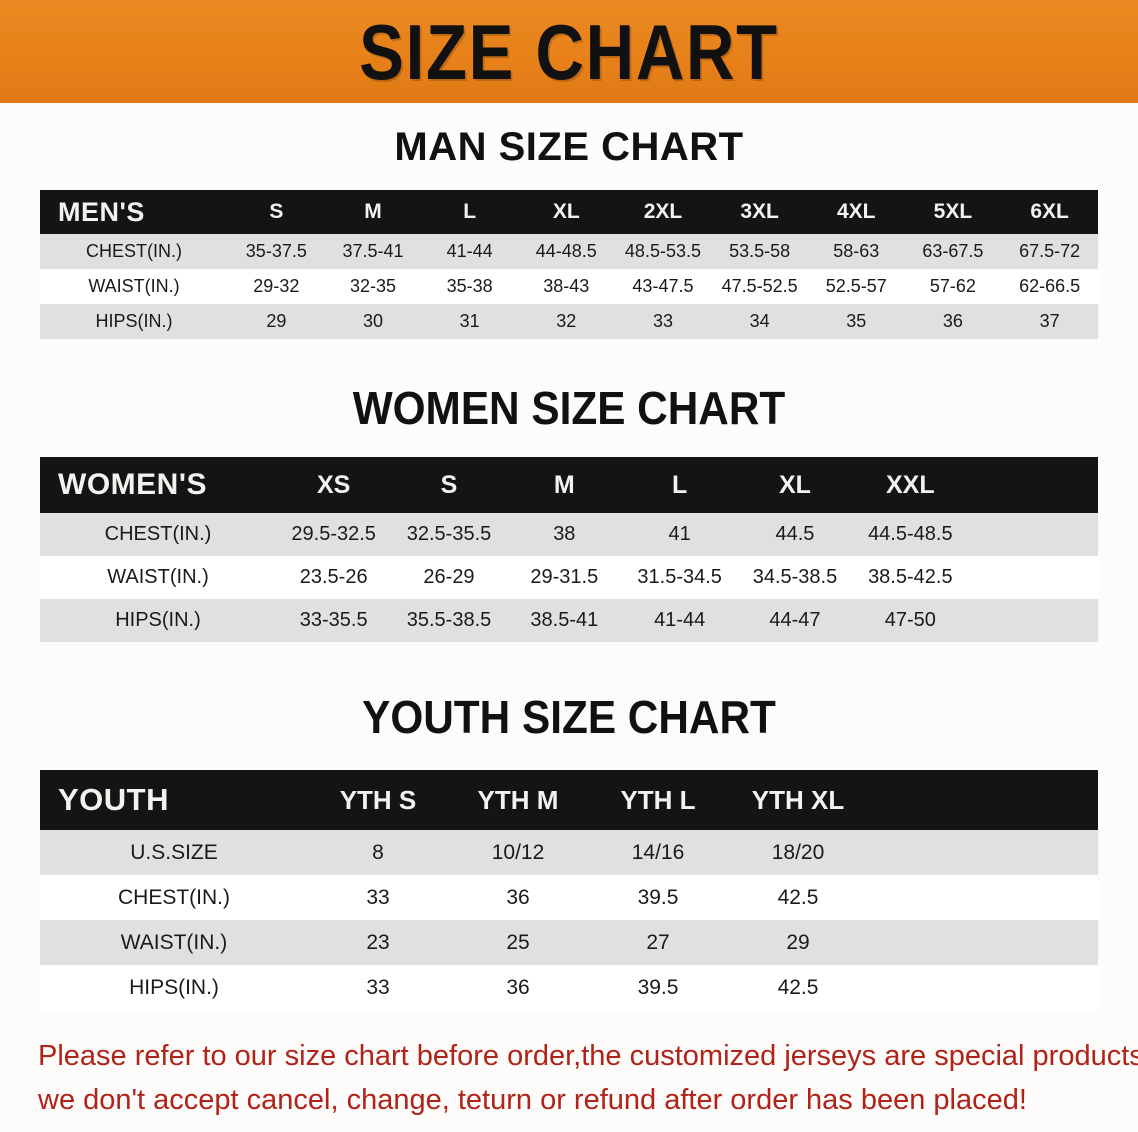 The height and width of the screenshot is (1132, 1138). What do you see at coordinates (564, 577) in the screenshot?
I see `women-cell-1-2: 29-31.5` at bounding box center [564, 577].